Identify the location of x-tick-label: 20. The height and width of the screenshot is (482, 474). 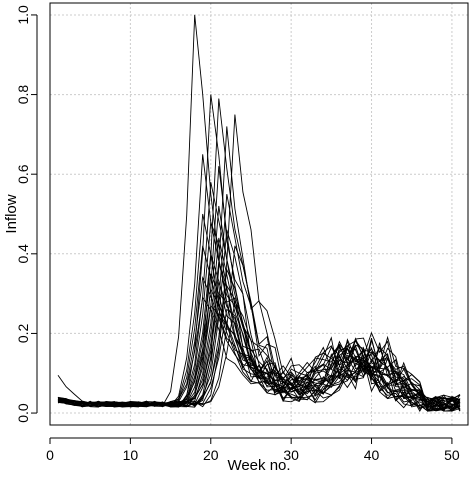
(211, 455).